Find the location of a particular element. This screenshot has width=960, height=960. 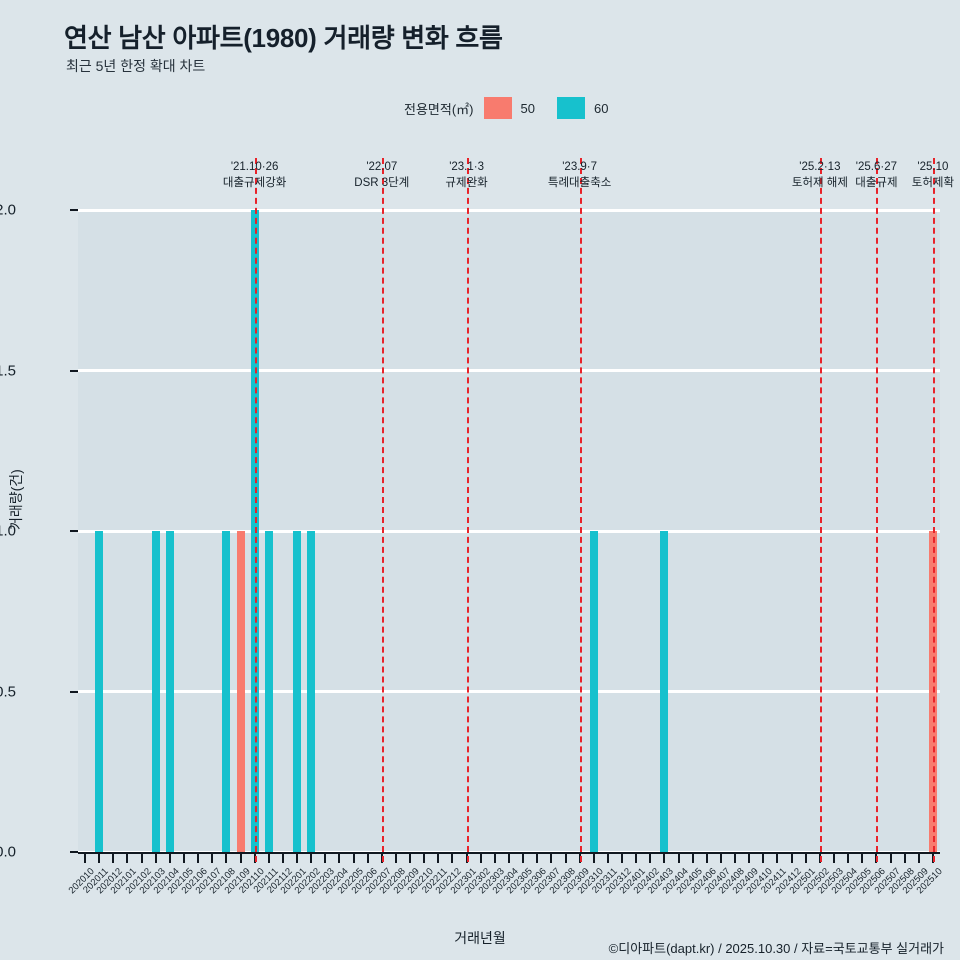

event-annotation-date: '22.07 is located at coordinates (382, 167).